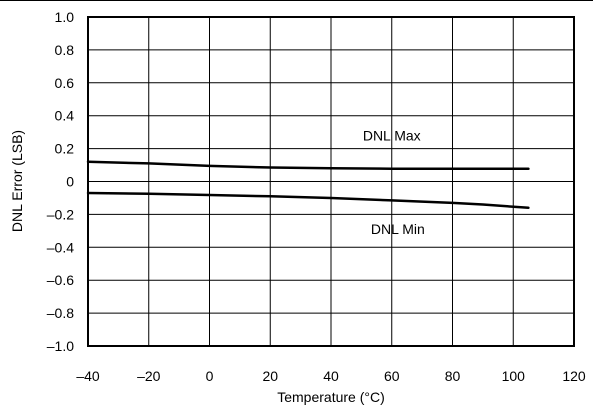 Image resolution: width=593 pixels, height=406 pixels. I want to click on y-tick-label: –1.0, so click(60, 346).